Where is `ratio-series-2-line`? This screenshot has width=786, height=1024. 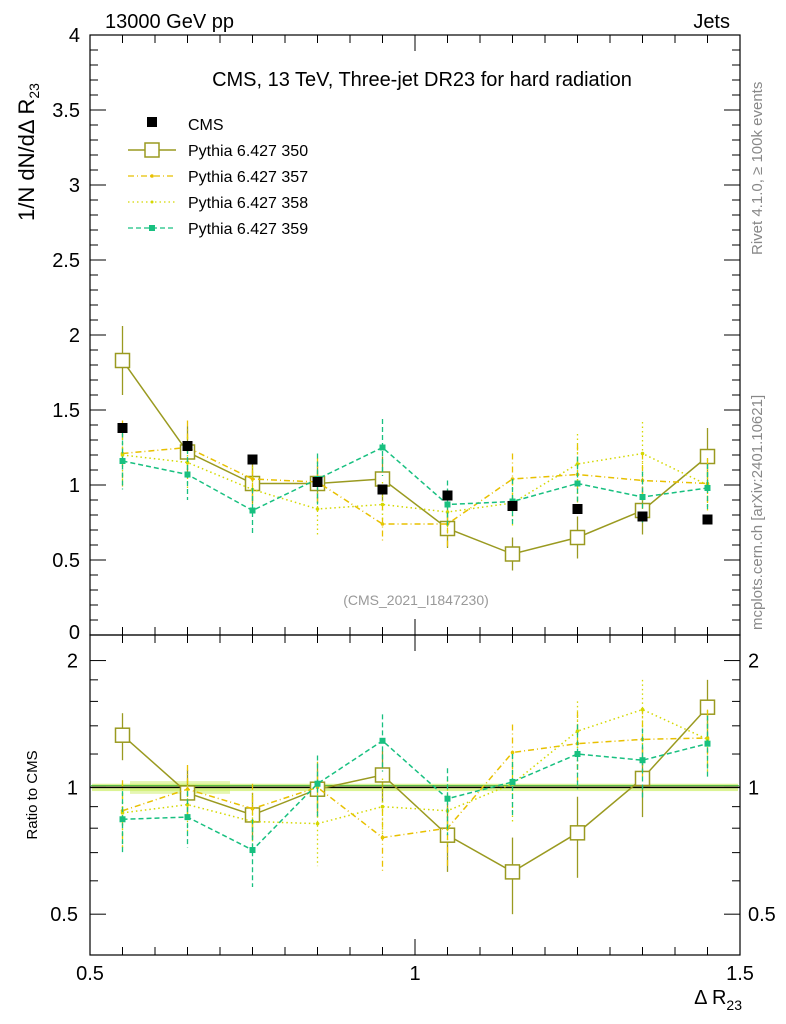
ratio-series-2-line is located at coordinates (415, 788).